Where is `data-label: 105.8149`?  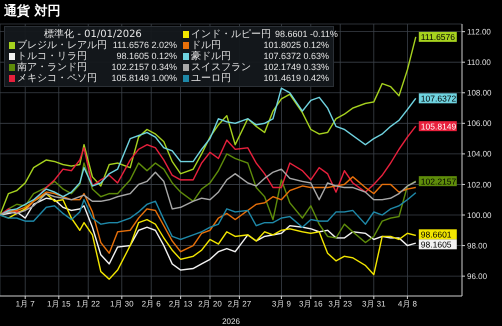
data-label: 105.8149 is located at coordinates (438, 126).